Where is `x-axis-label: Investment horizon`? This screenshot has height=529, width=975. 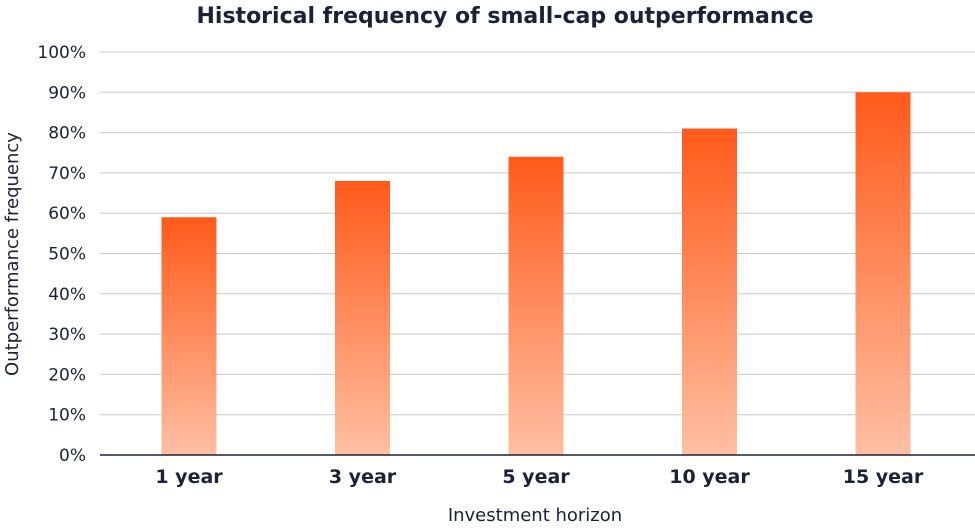 x-axis-label: Investment horizon is located at coordinates (535, 515).